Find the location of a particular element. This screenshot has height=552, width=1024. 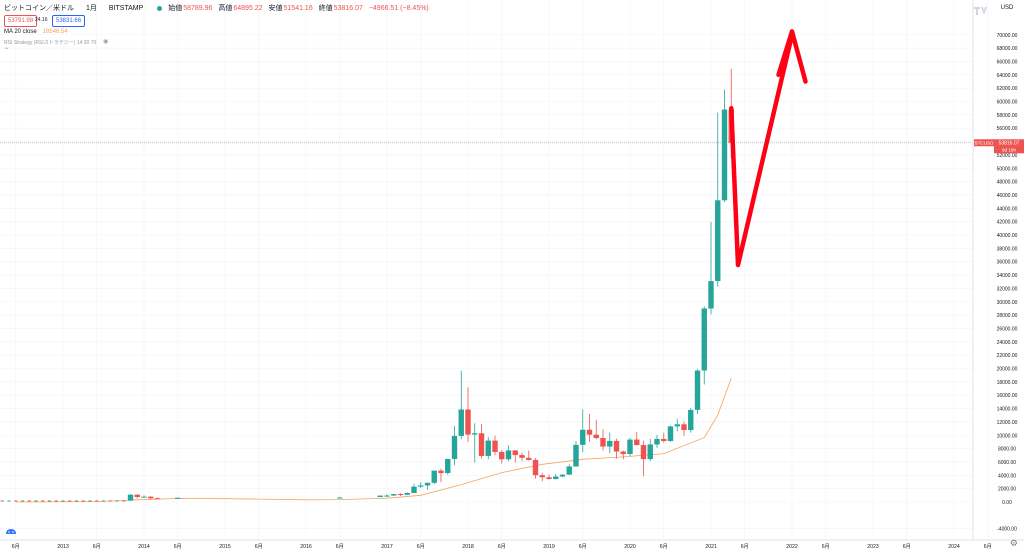

market-status-dot-icon is located at coordinates (160, 8).